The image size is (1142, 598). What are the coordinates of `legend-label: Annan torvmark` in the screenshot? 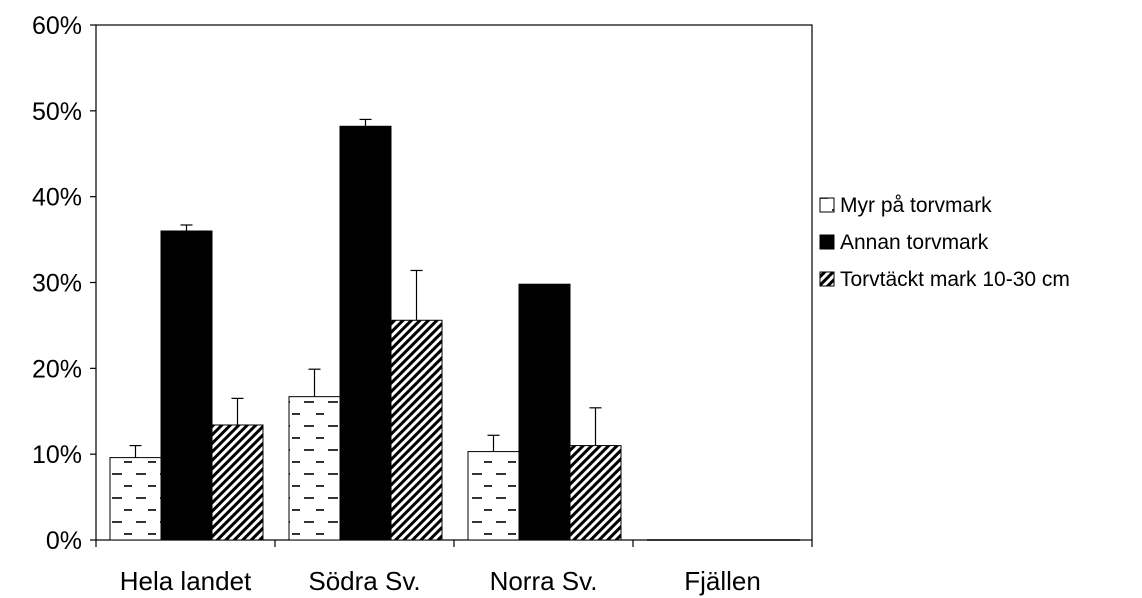 It's located at (914, 242).